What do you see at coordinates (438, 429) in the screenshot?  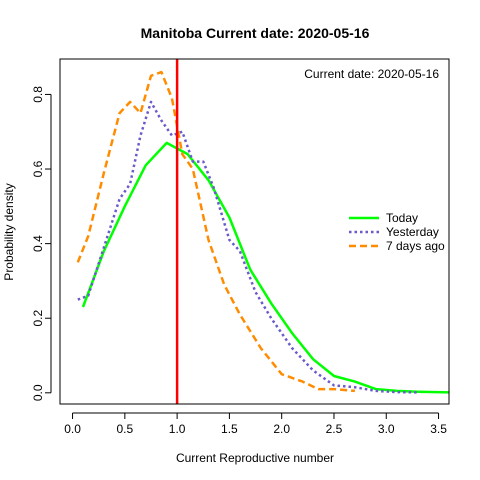 I see `x-tick-label: 3.5` at bounding box center [438, 429].